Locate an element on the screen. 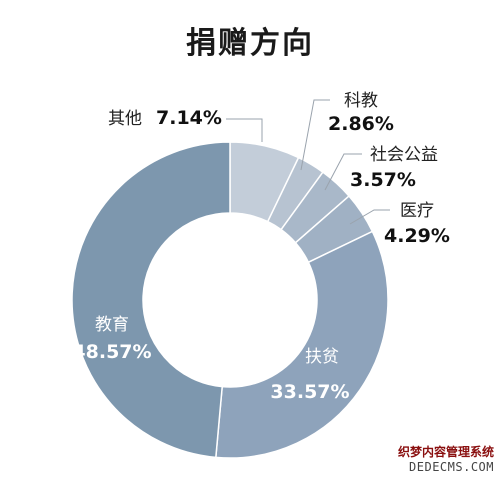 The width and height of the screenshot is (500, 483). chart-title: 捐赠方向 is located at coordinates (250, 43).